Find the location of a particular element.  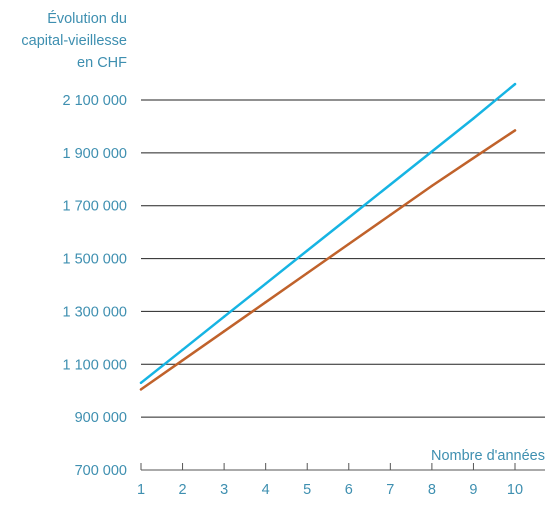

x-tick-label: 5 is located at coordinates (307, 490).